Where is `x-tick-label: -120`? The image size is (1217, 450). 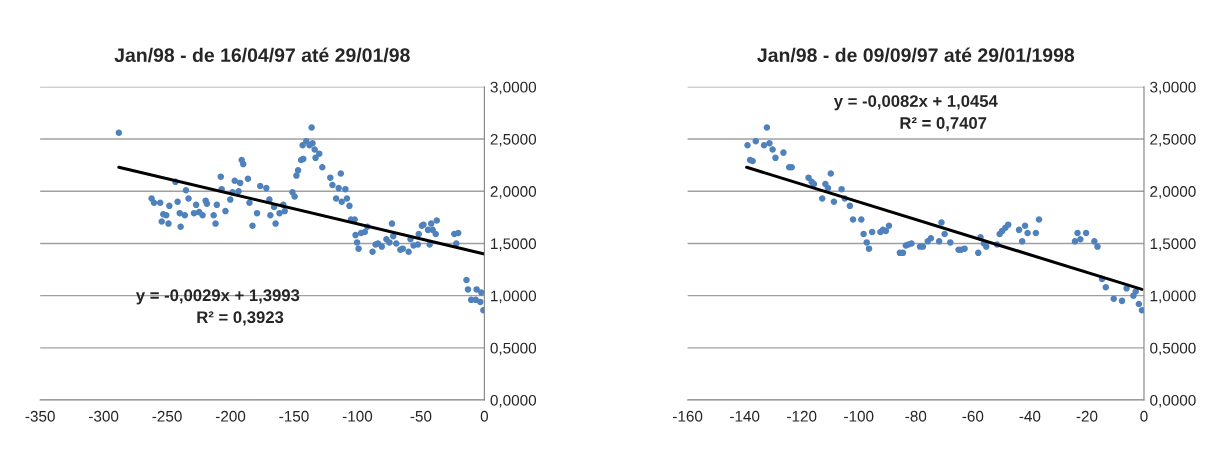
x-tick-label: -120 is located at coordinates (802, 416).